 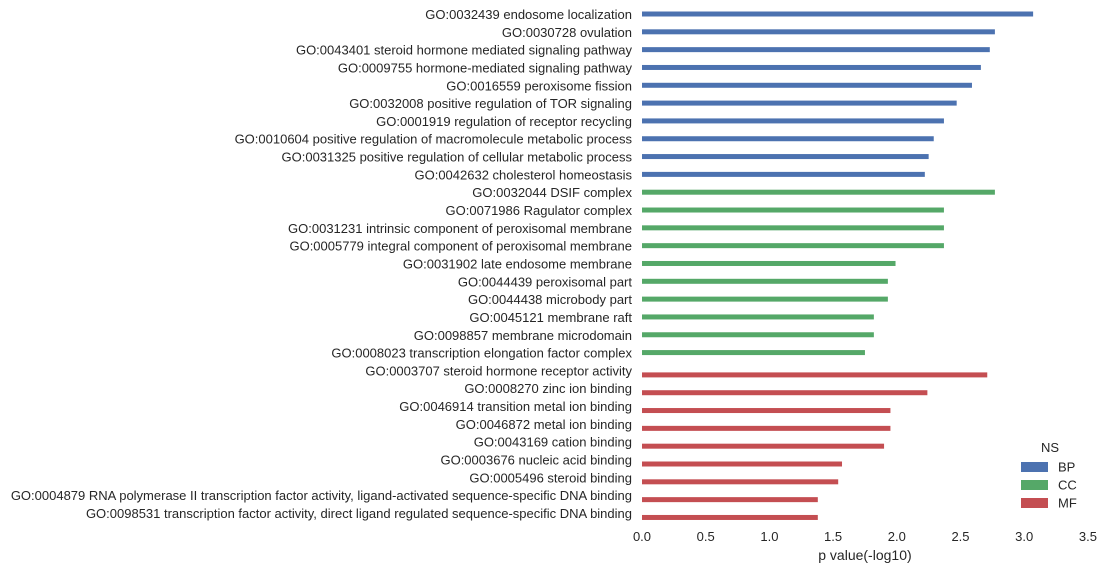 What do you see at coordinates (553, 442) in the screenshot?
I see `category-label: GO:0043169 cation binding` at bounding box center [553, 442].